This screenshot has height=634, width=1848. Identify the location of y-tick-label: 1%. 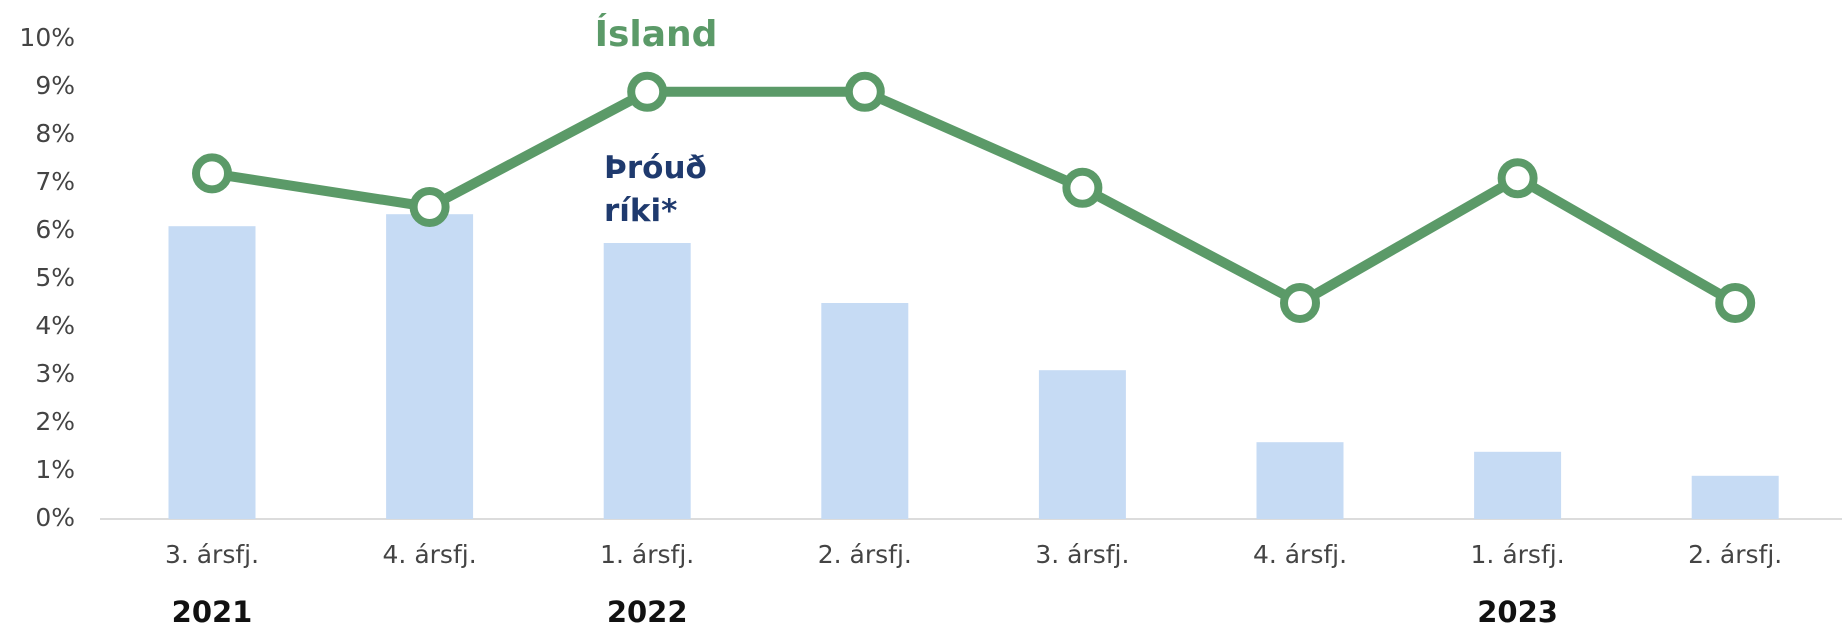
(55, 469).